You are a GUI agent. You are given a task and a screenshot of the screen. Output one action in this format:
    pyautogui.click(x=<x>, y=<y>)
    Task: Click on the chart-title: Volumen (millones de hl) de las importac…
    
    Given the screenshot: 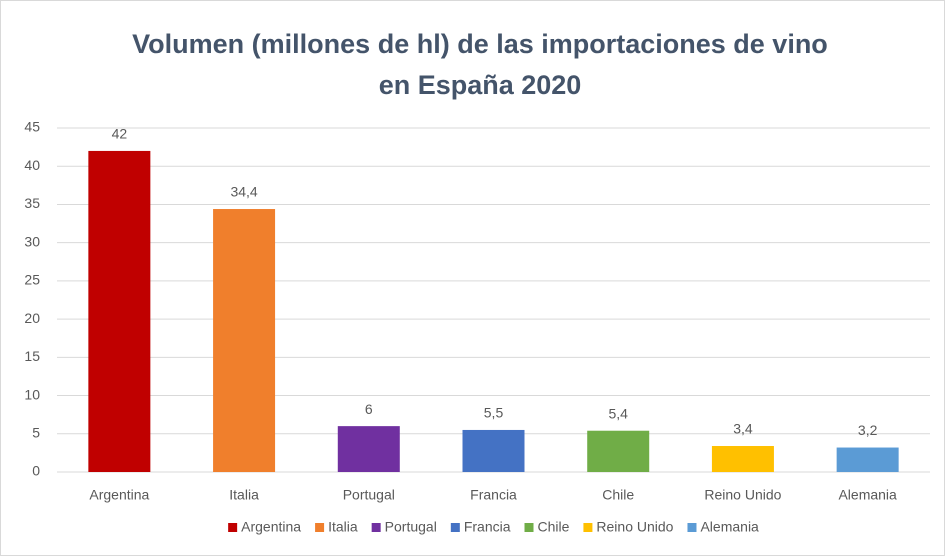 What is the action you would take?
    pyautogui.click(x=480, y=44)
    